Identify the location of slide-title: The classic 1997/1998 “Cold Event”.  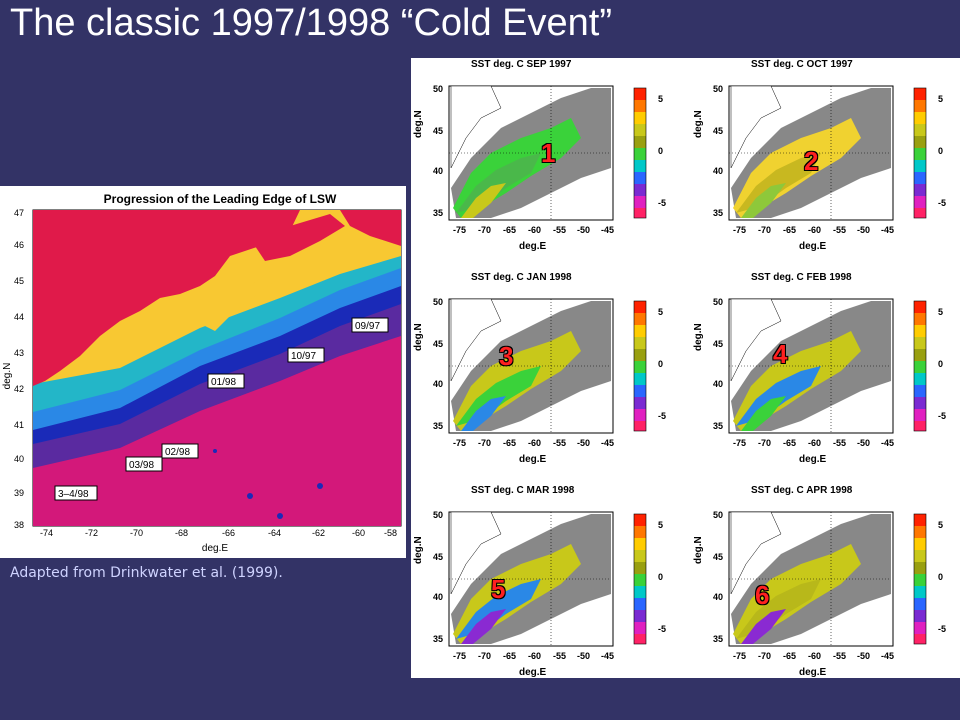
(311, 23).